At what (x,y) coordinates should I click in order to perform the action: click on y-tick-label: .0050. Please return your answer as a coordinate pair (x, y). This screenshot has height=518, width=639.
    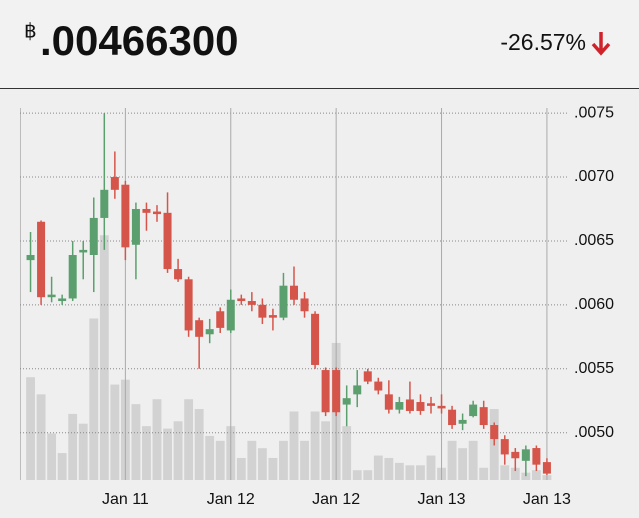
    Looking at the image, I should click on (594, 432).